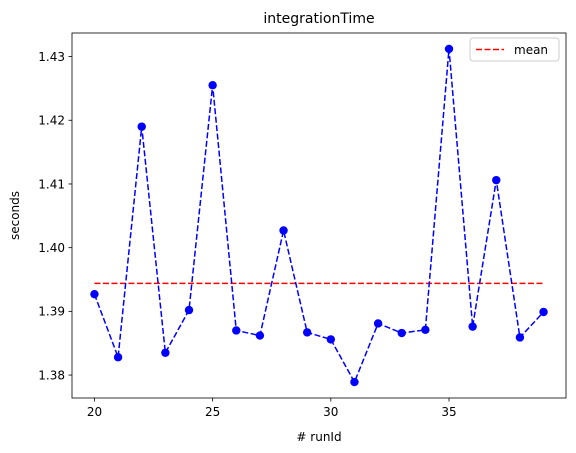  I want to click on x-axis-label: # runId, so click(318, 437).